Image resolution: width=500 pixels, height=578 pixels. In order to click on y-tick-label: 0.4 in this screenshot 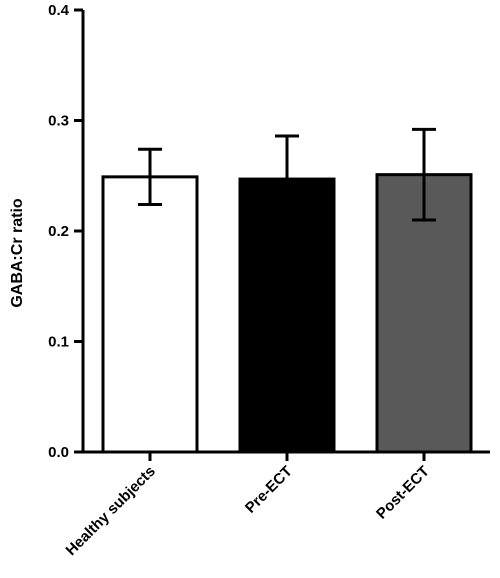, I will do `click(59, 10)`.